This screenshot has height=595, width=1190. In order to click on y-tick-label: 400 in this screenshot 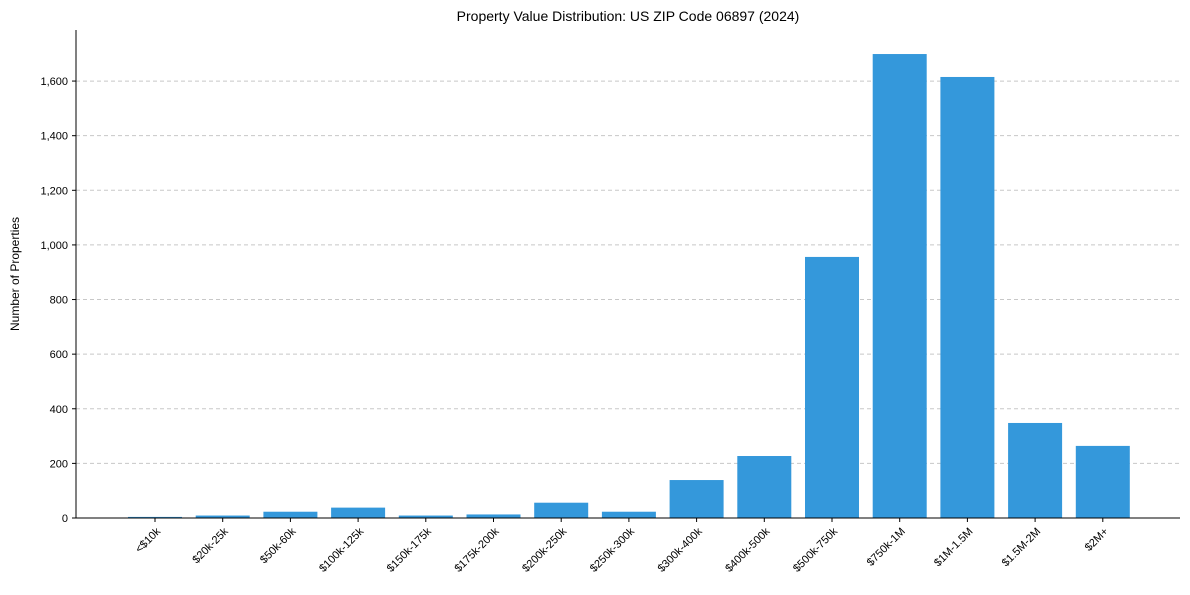, I will do `click(59, 410)`.